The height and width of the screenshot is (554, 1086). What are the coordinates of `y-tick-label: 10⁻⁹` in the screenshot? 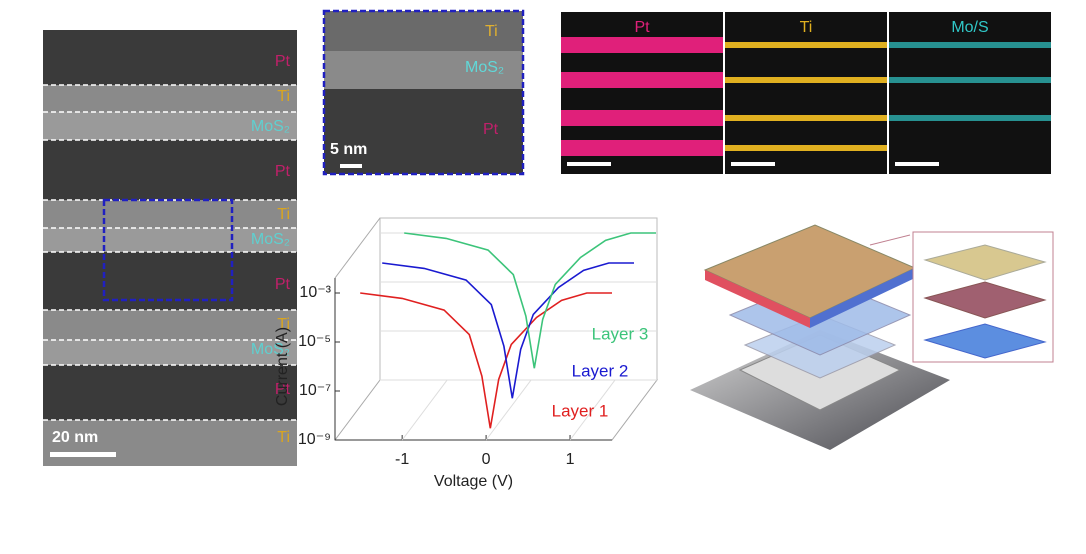 It's located at (314, 439).